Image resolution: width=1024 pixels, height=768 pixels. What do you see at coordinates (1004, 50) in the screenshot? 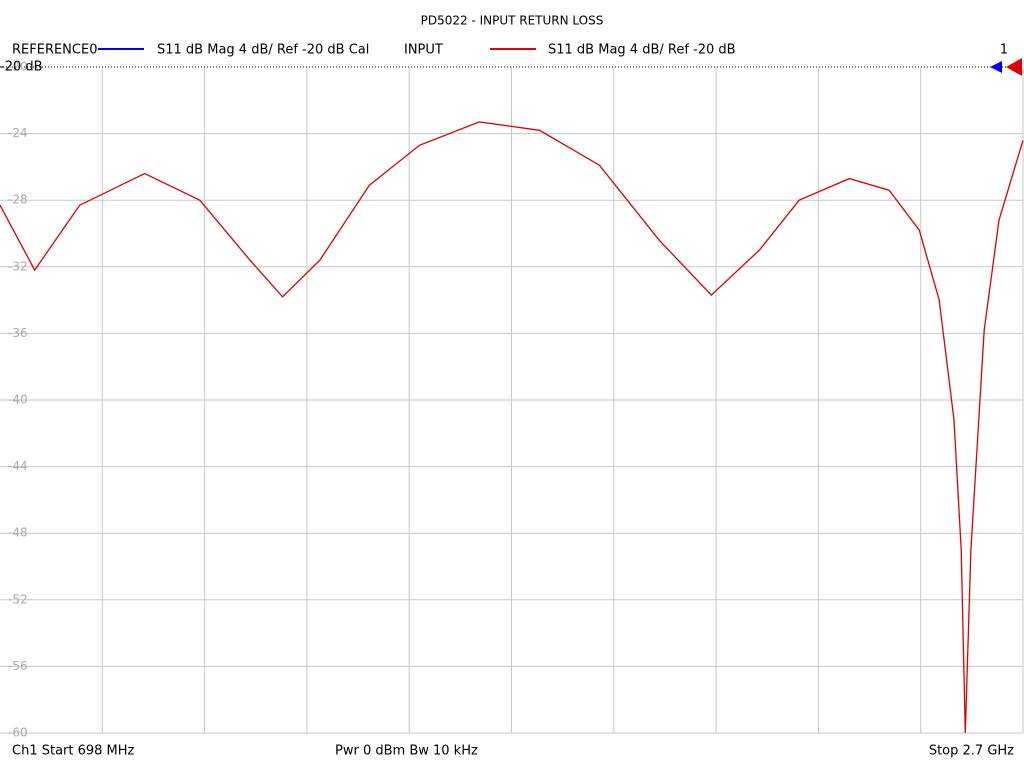
I see `marker-label: 1` at bounding box center [1004, 50].